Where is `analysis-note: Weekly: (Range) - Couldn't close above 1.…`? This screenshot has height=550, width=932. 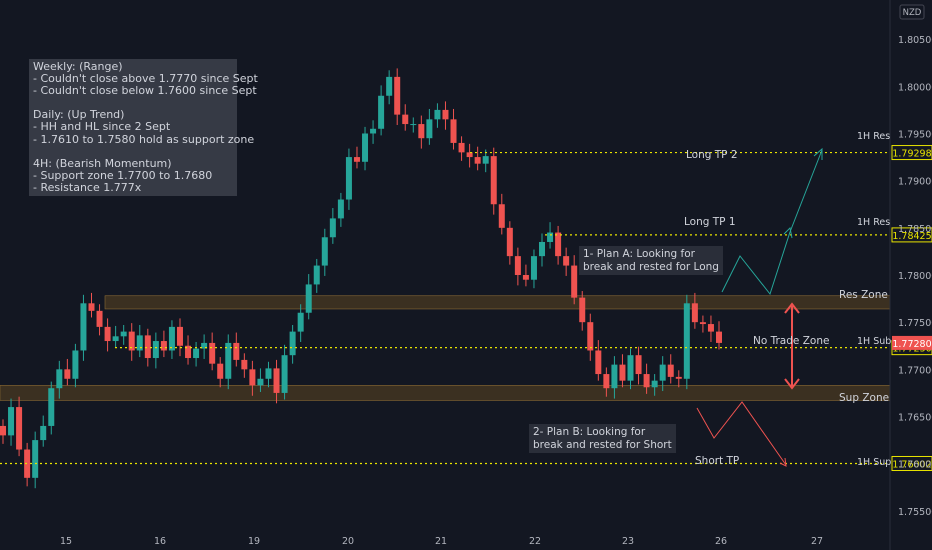 analysis-note: Weekly: (Range) - Couldn't close above 1.… is located at coordinates (143, 128).